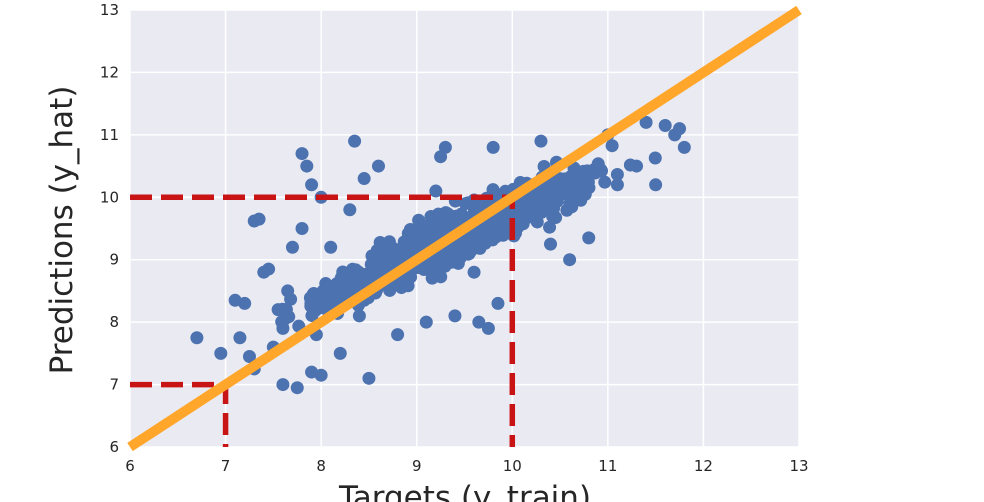  Describe the element at coordinates (114, 447) in the screenshot. I see `y-tick-label: 6` at that location.